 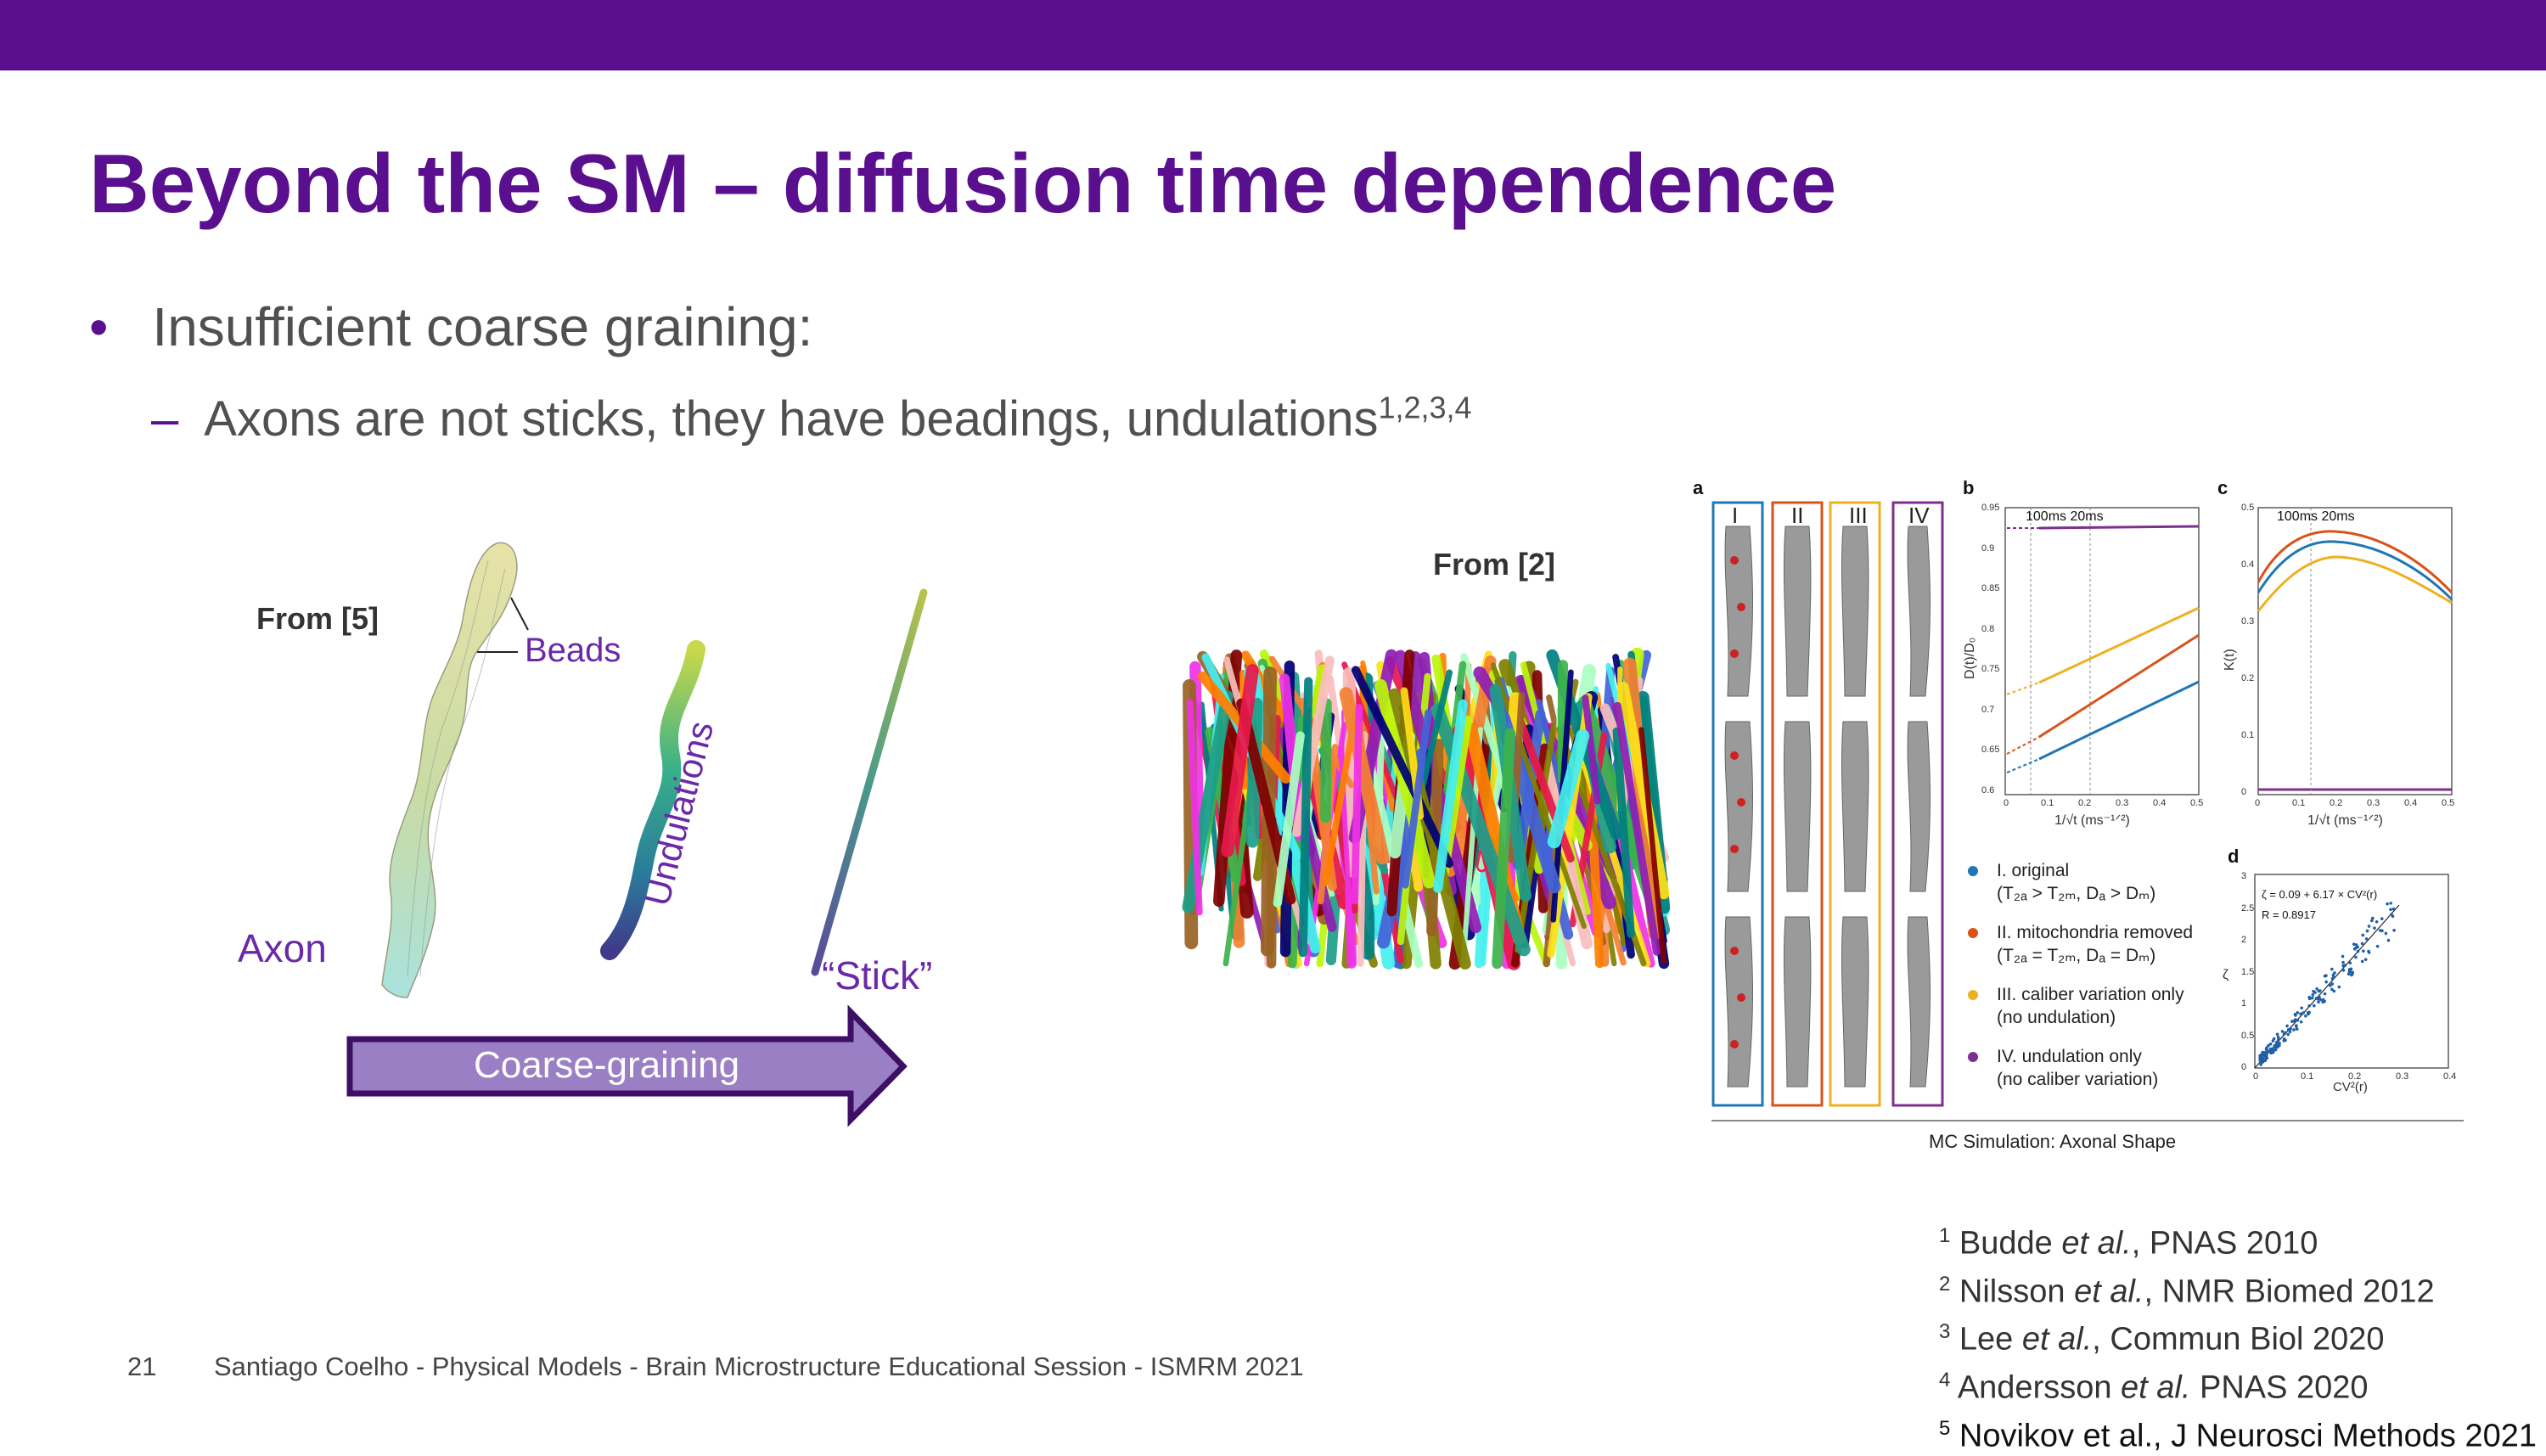 I want to click on legend-title: III. caliber variation only, so click(x=2090, y=994).